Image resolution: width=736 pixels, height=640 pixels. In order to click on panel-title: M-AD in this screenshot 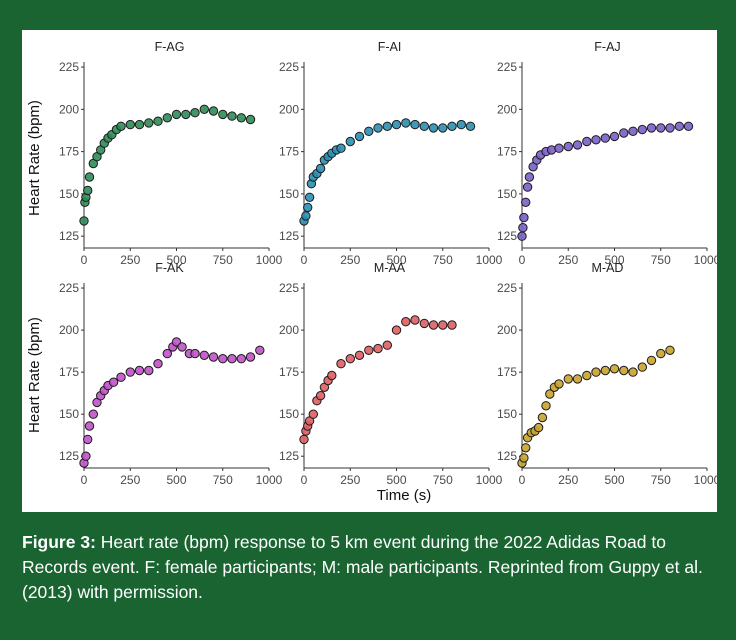, I will do `click(608, 268)`.